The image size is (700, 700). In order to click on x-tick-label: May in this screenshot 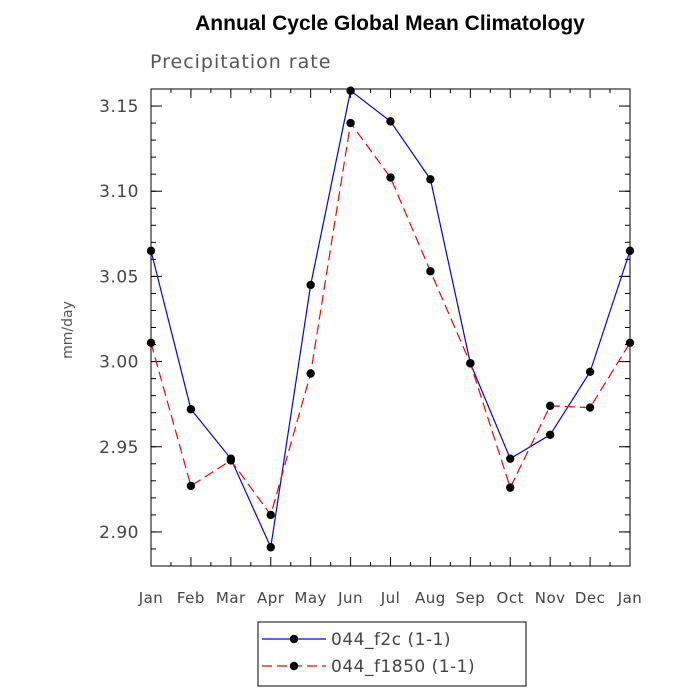, I will do `click(310, 598)`.